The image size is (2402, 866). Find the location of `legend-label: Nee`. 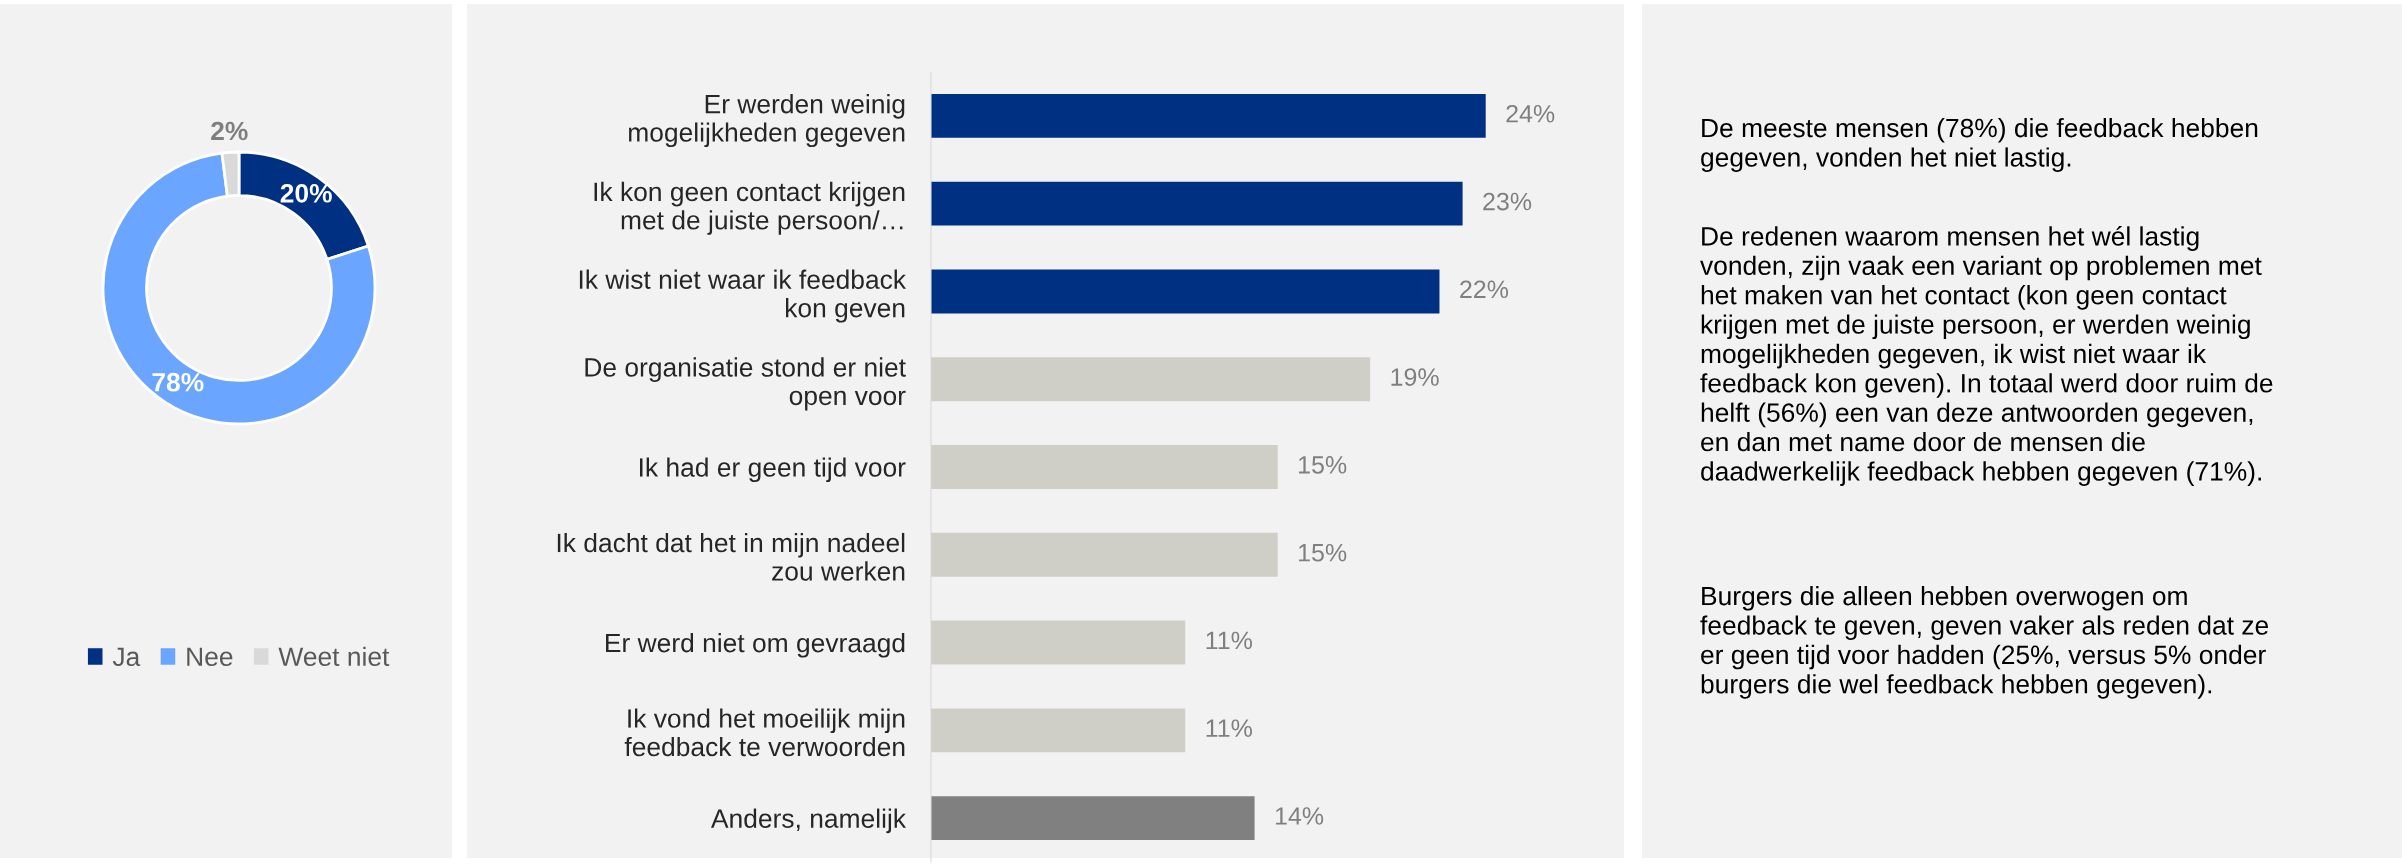

legend-label: Nee is located at coordinates (210, 657).